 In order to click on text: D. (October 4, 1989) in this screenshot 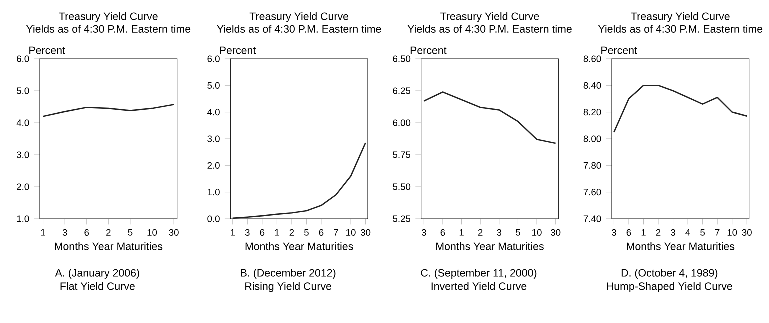, I will do `click(670, 274)`.